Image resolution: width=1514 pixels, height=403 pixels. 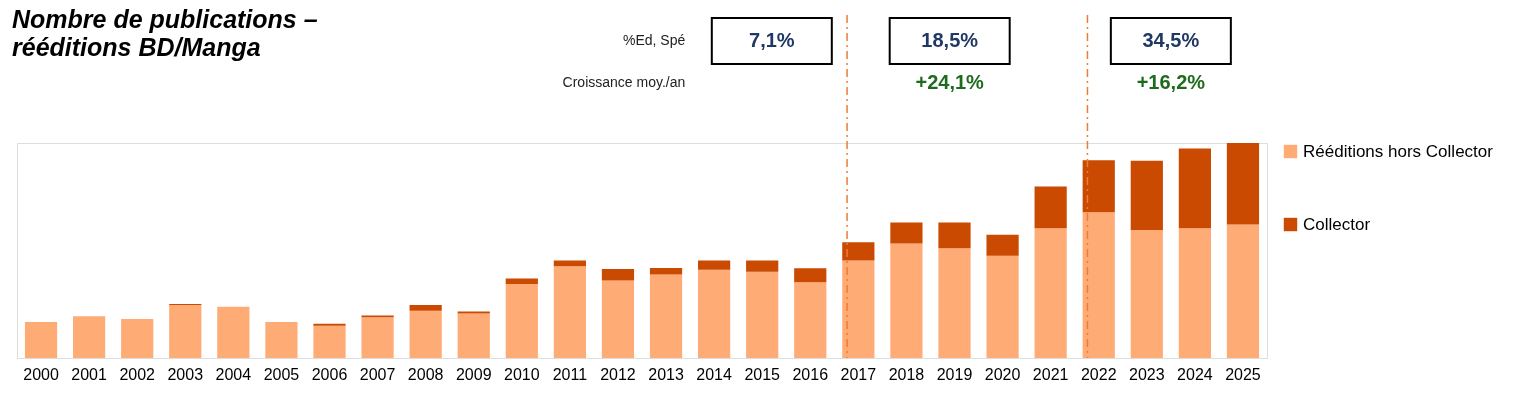 What do you see at coordinates (233, 374) in the screenshot?
I see `x-tick-label: 2004` at bounding box center [233, 374].